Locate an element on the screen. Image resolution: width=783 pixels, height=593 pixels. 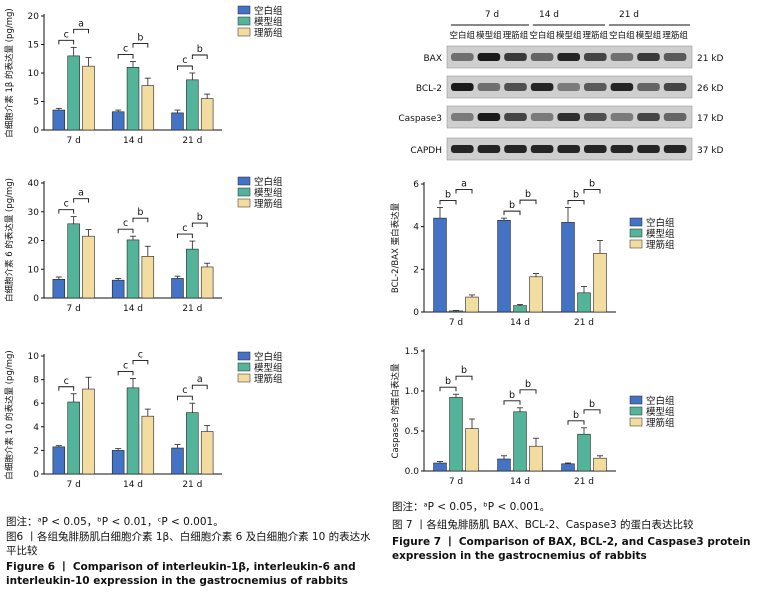
il10-x-tick-label: 21 d is located at coordinates (192, 485).